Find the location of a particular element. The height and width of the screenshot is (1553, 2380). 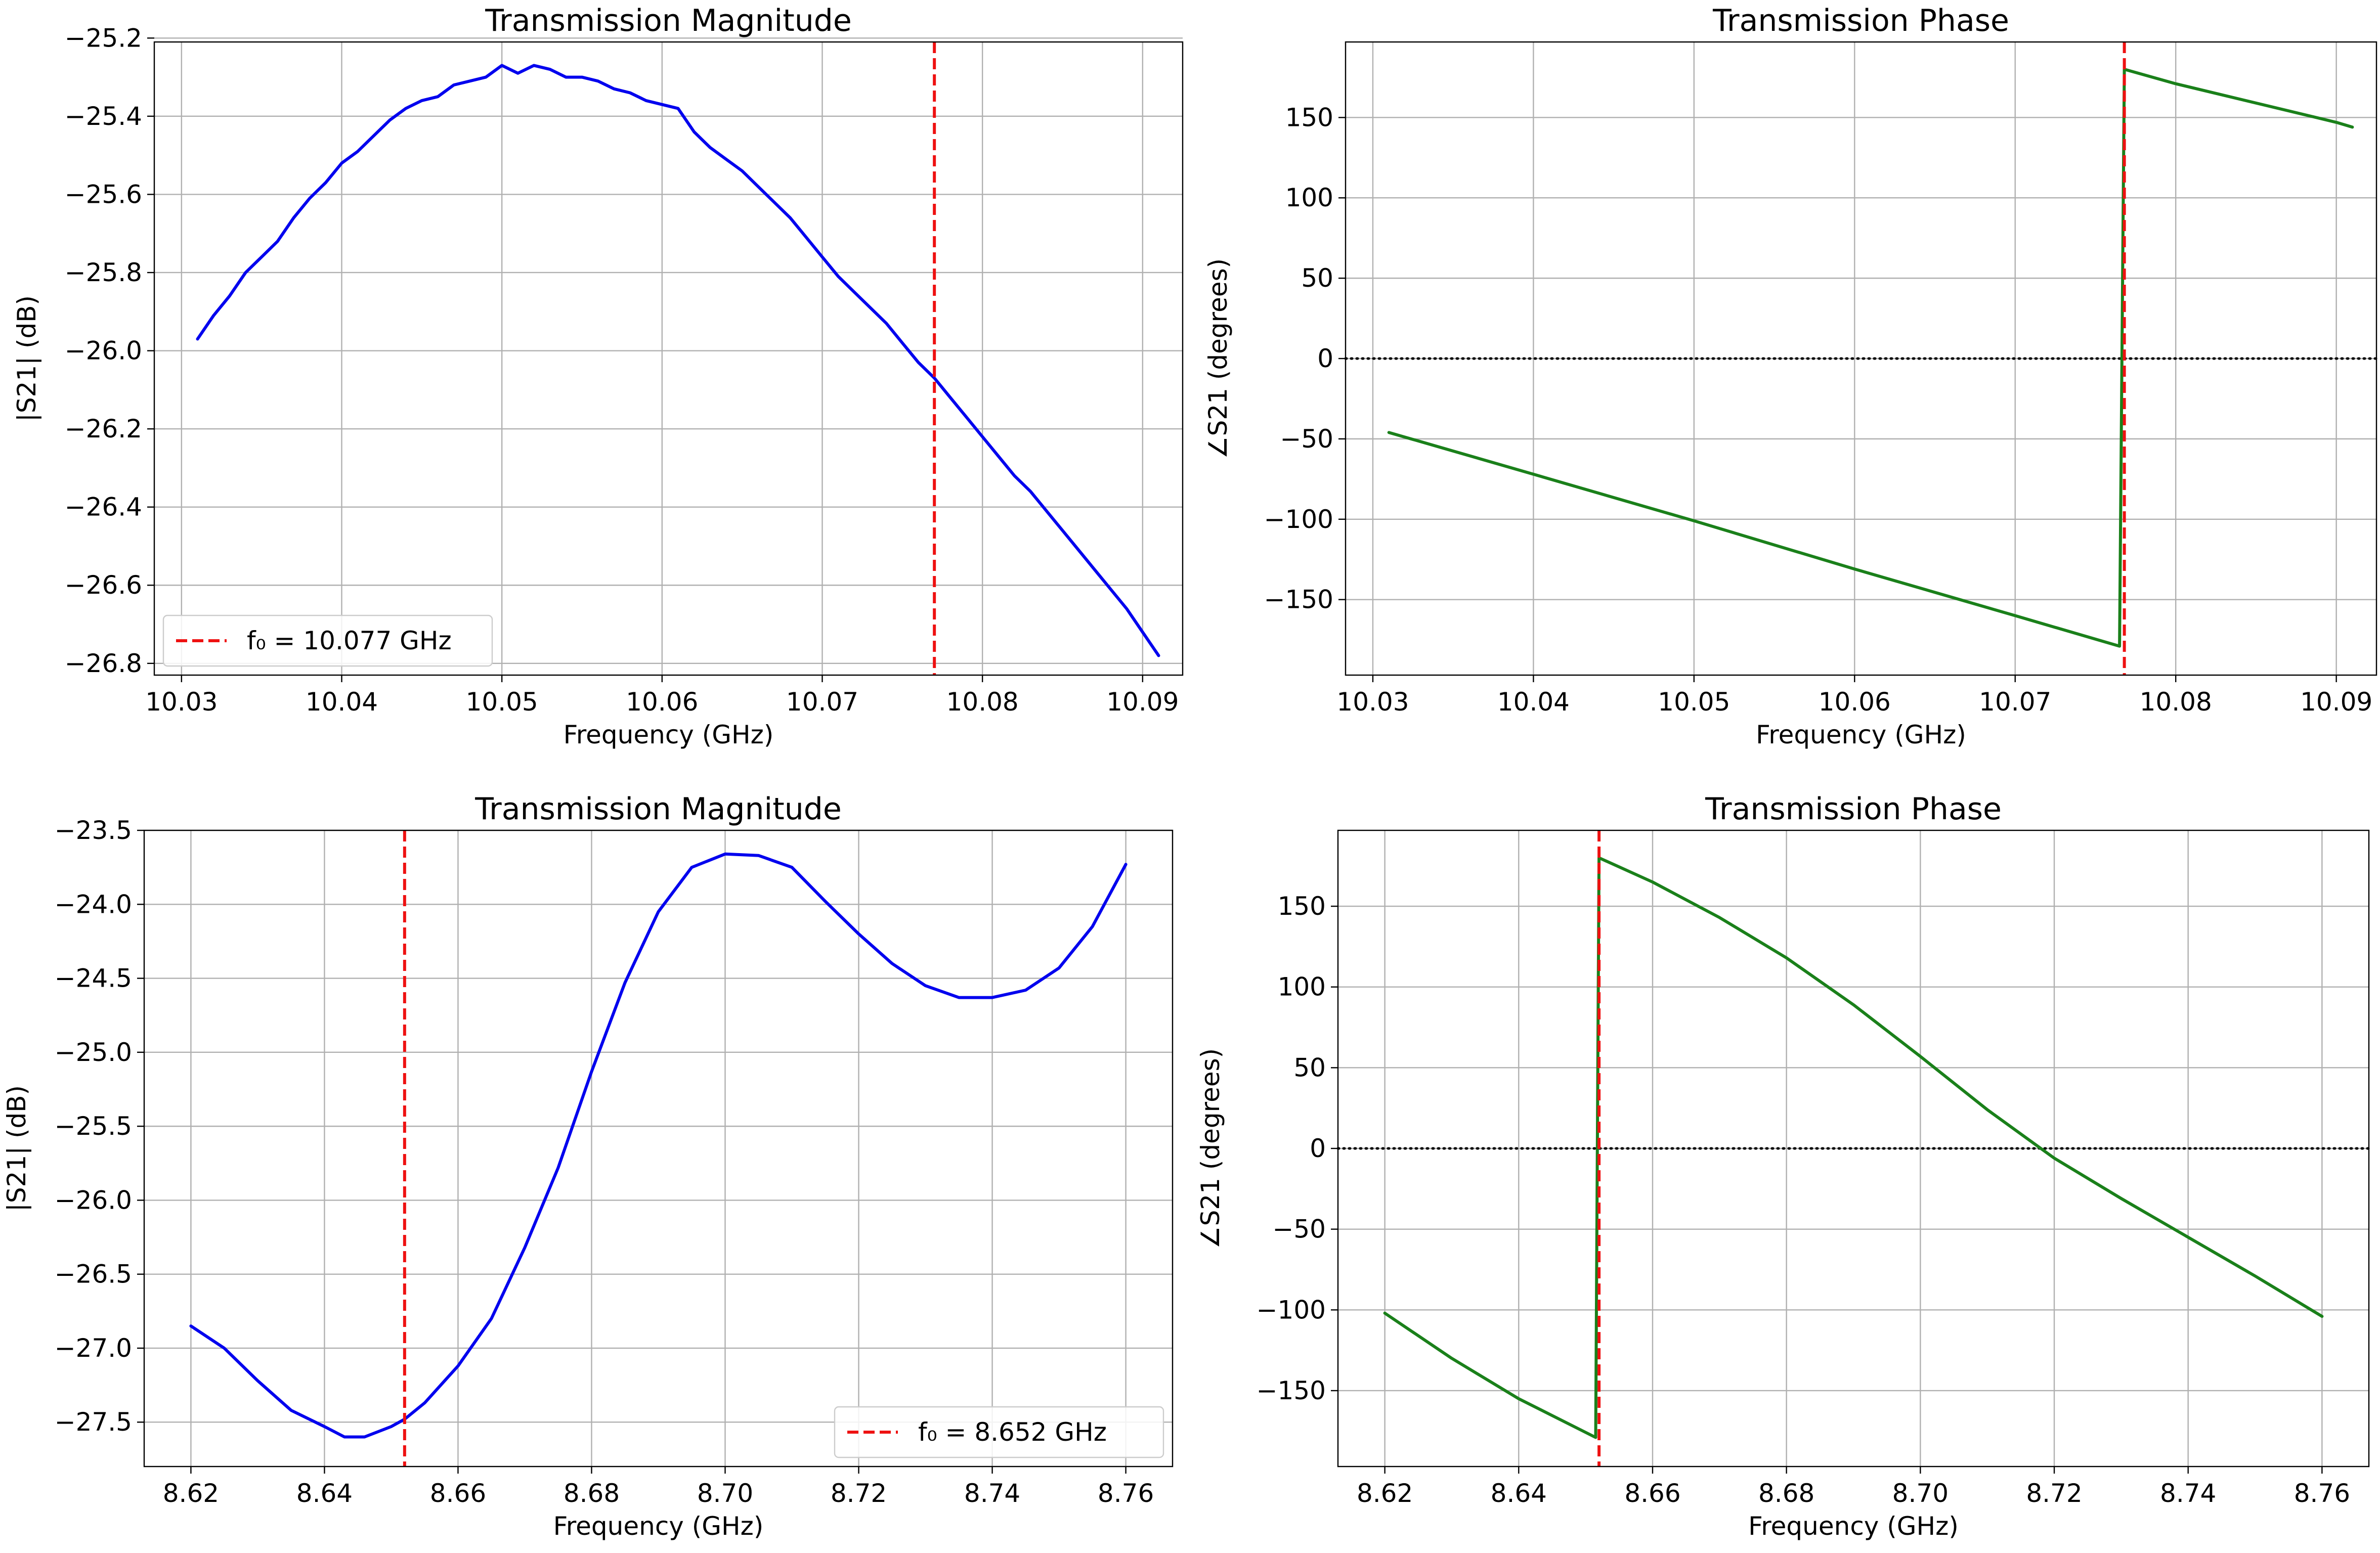

y-tick-label: −25.0 is located at coordinates (94, 1052).